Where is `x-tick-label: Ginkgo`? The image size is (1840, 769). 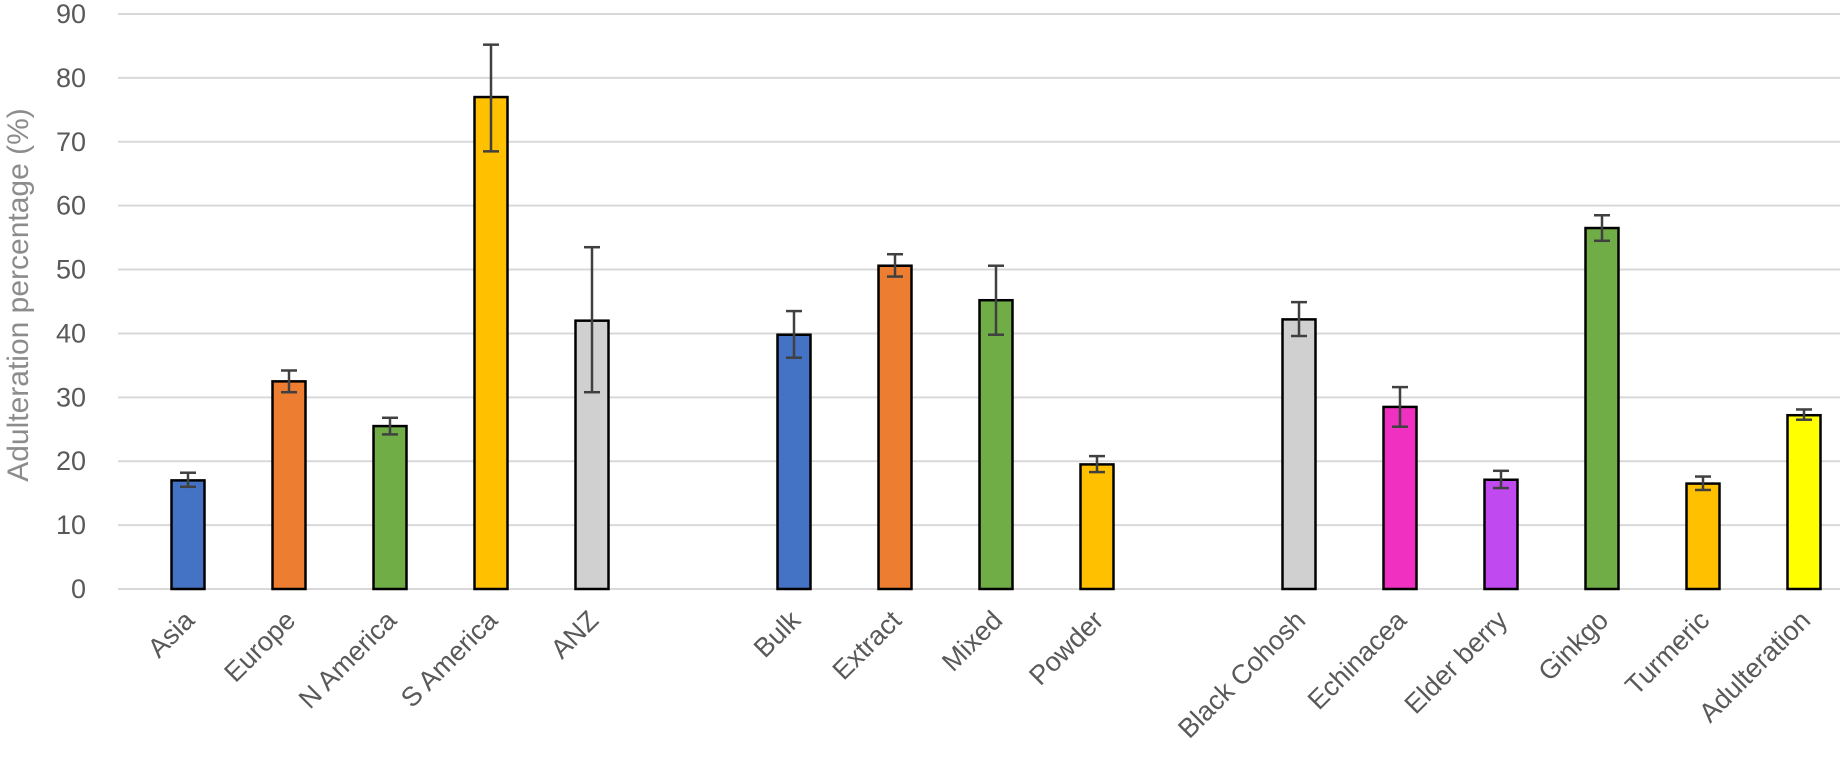
x-tick-label: Ginkgo is located at coordinates (1574, 646).